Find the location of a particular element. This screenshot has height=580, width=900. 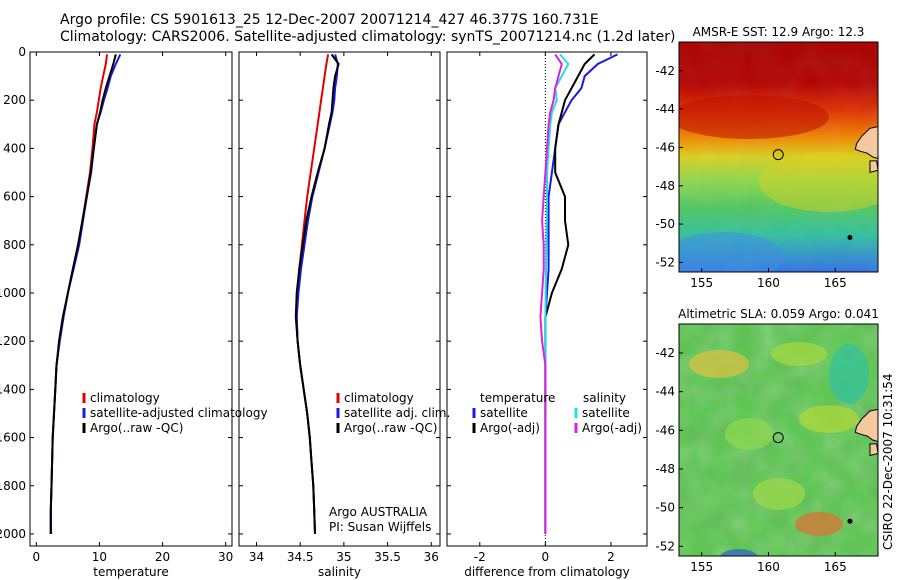

credit-timestamp: CSIRO 22-Dec-2007 10:31:54 is located at coordinates (888, 461).